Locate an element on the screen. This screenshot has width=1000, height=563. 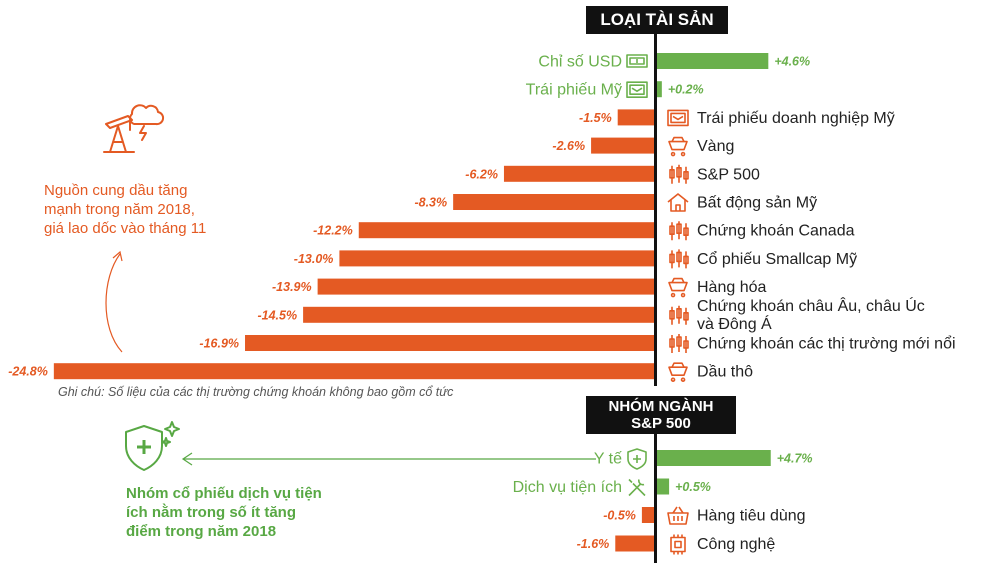
asset-chi-so-usd-cash-icon is located at coordinates (637, 61).